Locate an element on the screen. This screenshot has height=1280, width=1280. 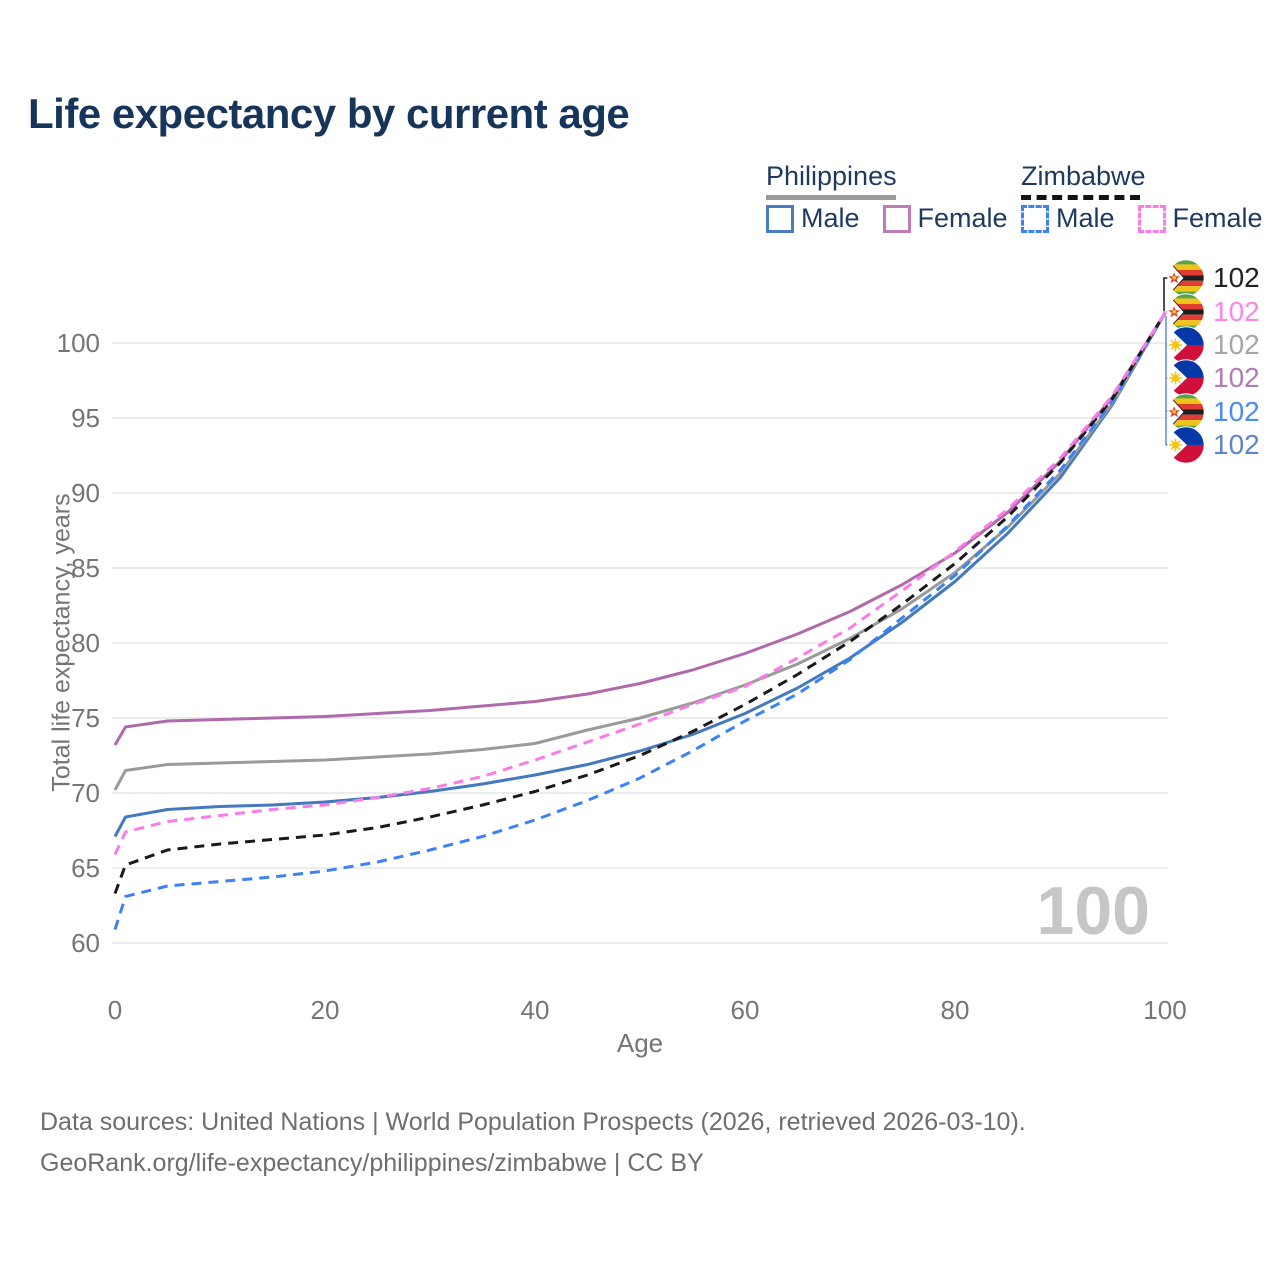
end-label-philippines: 102 is located at coordinates (1213, 345).